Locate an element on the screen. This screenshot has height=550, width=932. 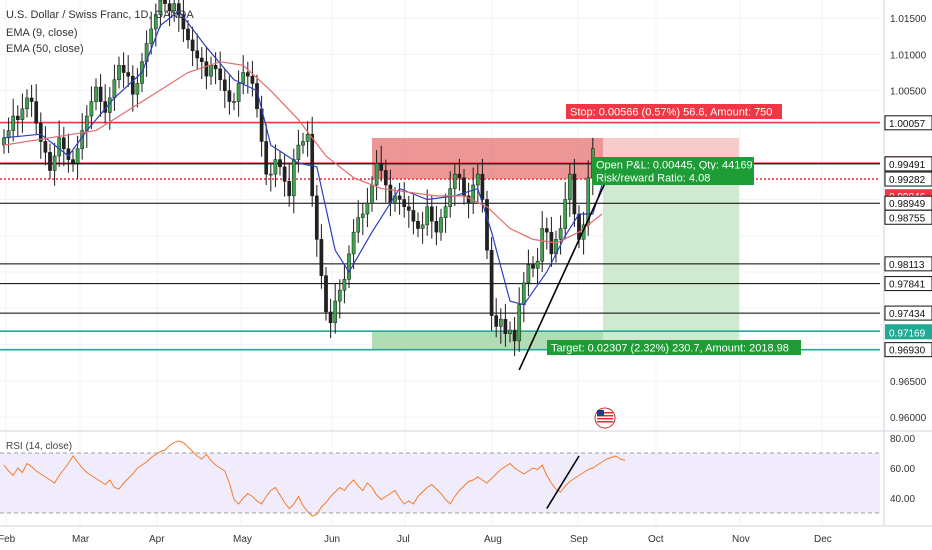
price-tag-label: 0.98113 is located at coordinates (907, 265).